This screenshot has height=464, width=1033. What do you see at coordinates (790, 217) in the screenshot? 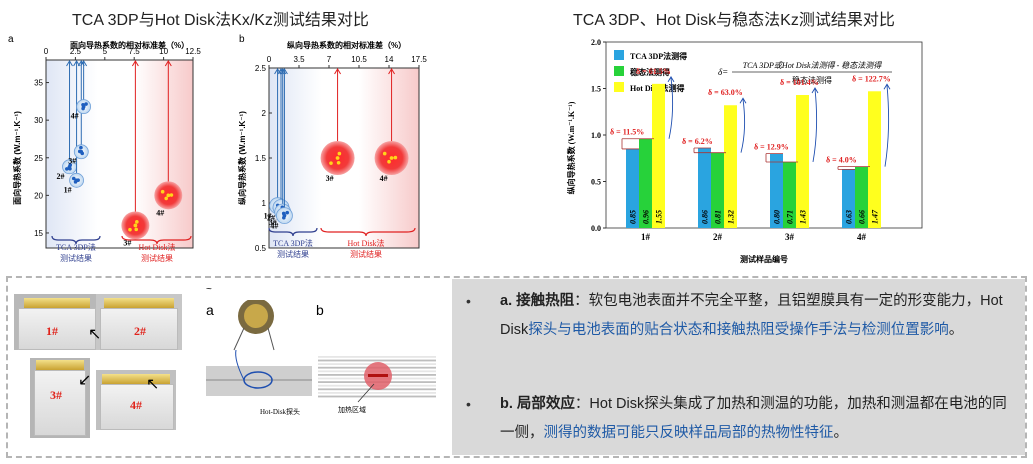
I see `bar-value-label: 0.71` at bounding box center [790, 217].